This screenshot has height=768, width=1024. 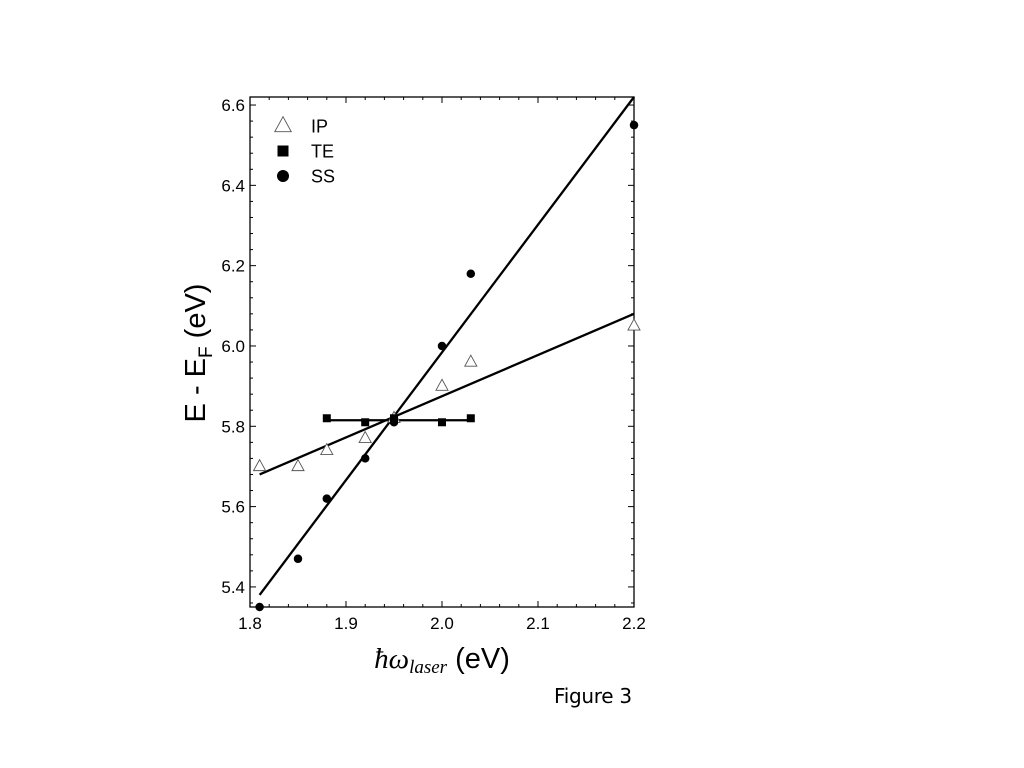 I want to click on x-axis-symbol: ħω, so click(x=391, y=659).